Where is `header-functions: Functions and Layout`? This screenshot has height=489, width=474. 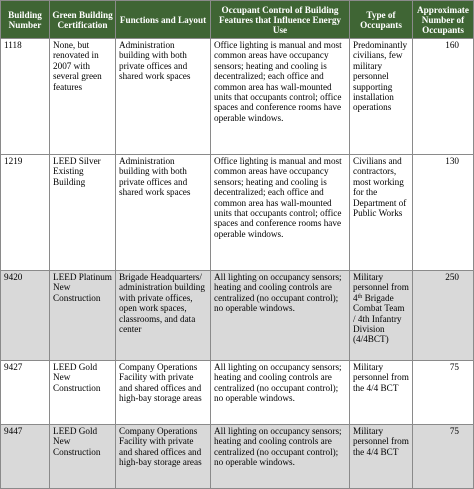 header-functions: Functions and Layout is located at coordinates (163, 19).